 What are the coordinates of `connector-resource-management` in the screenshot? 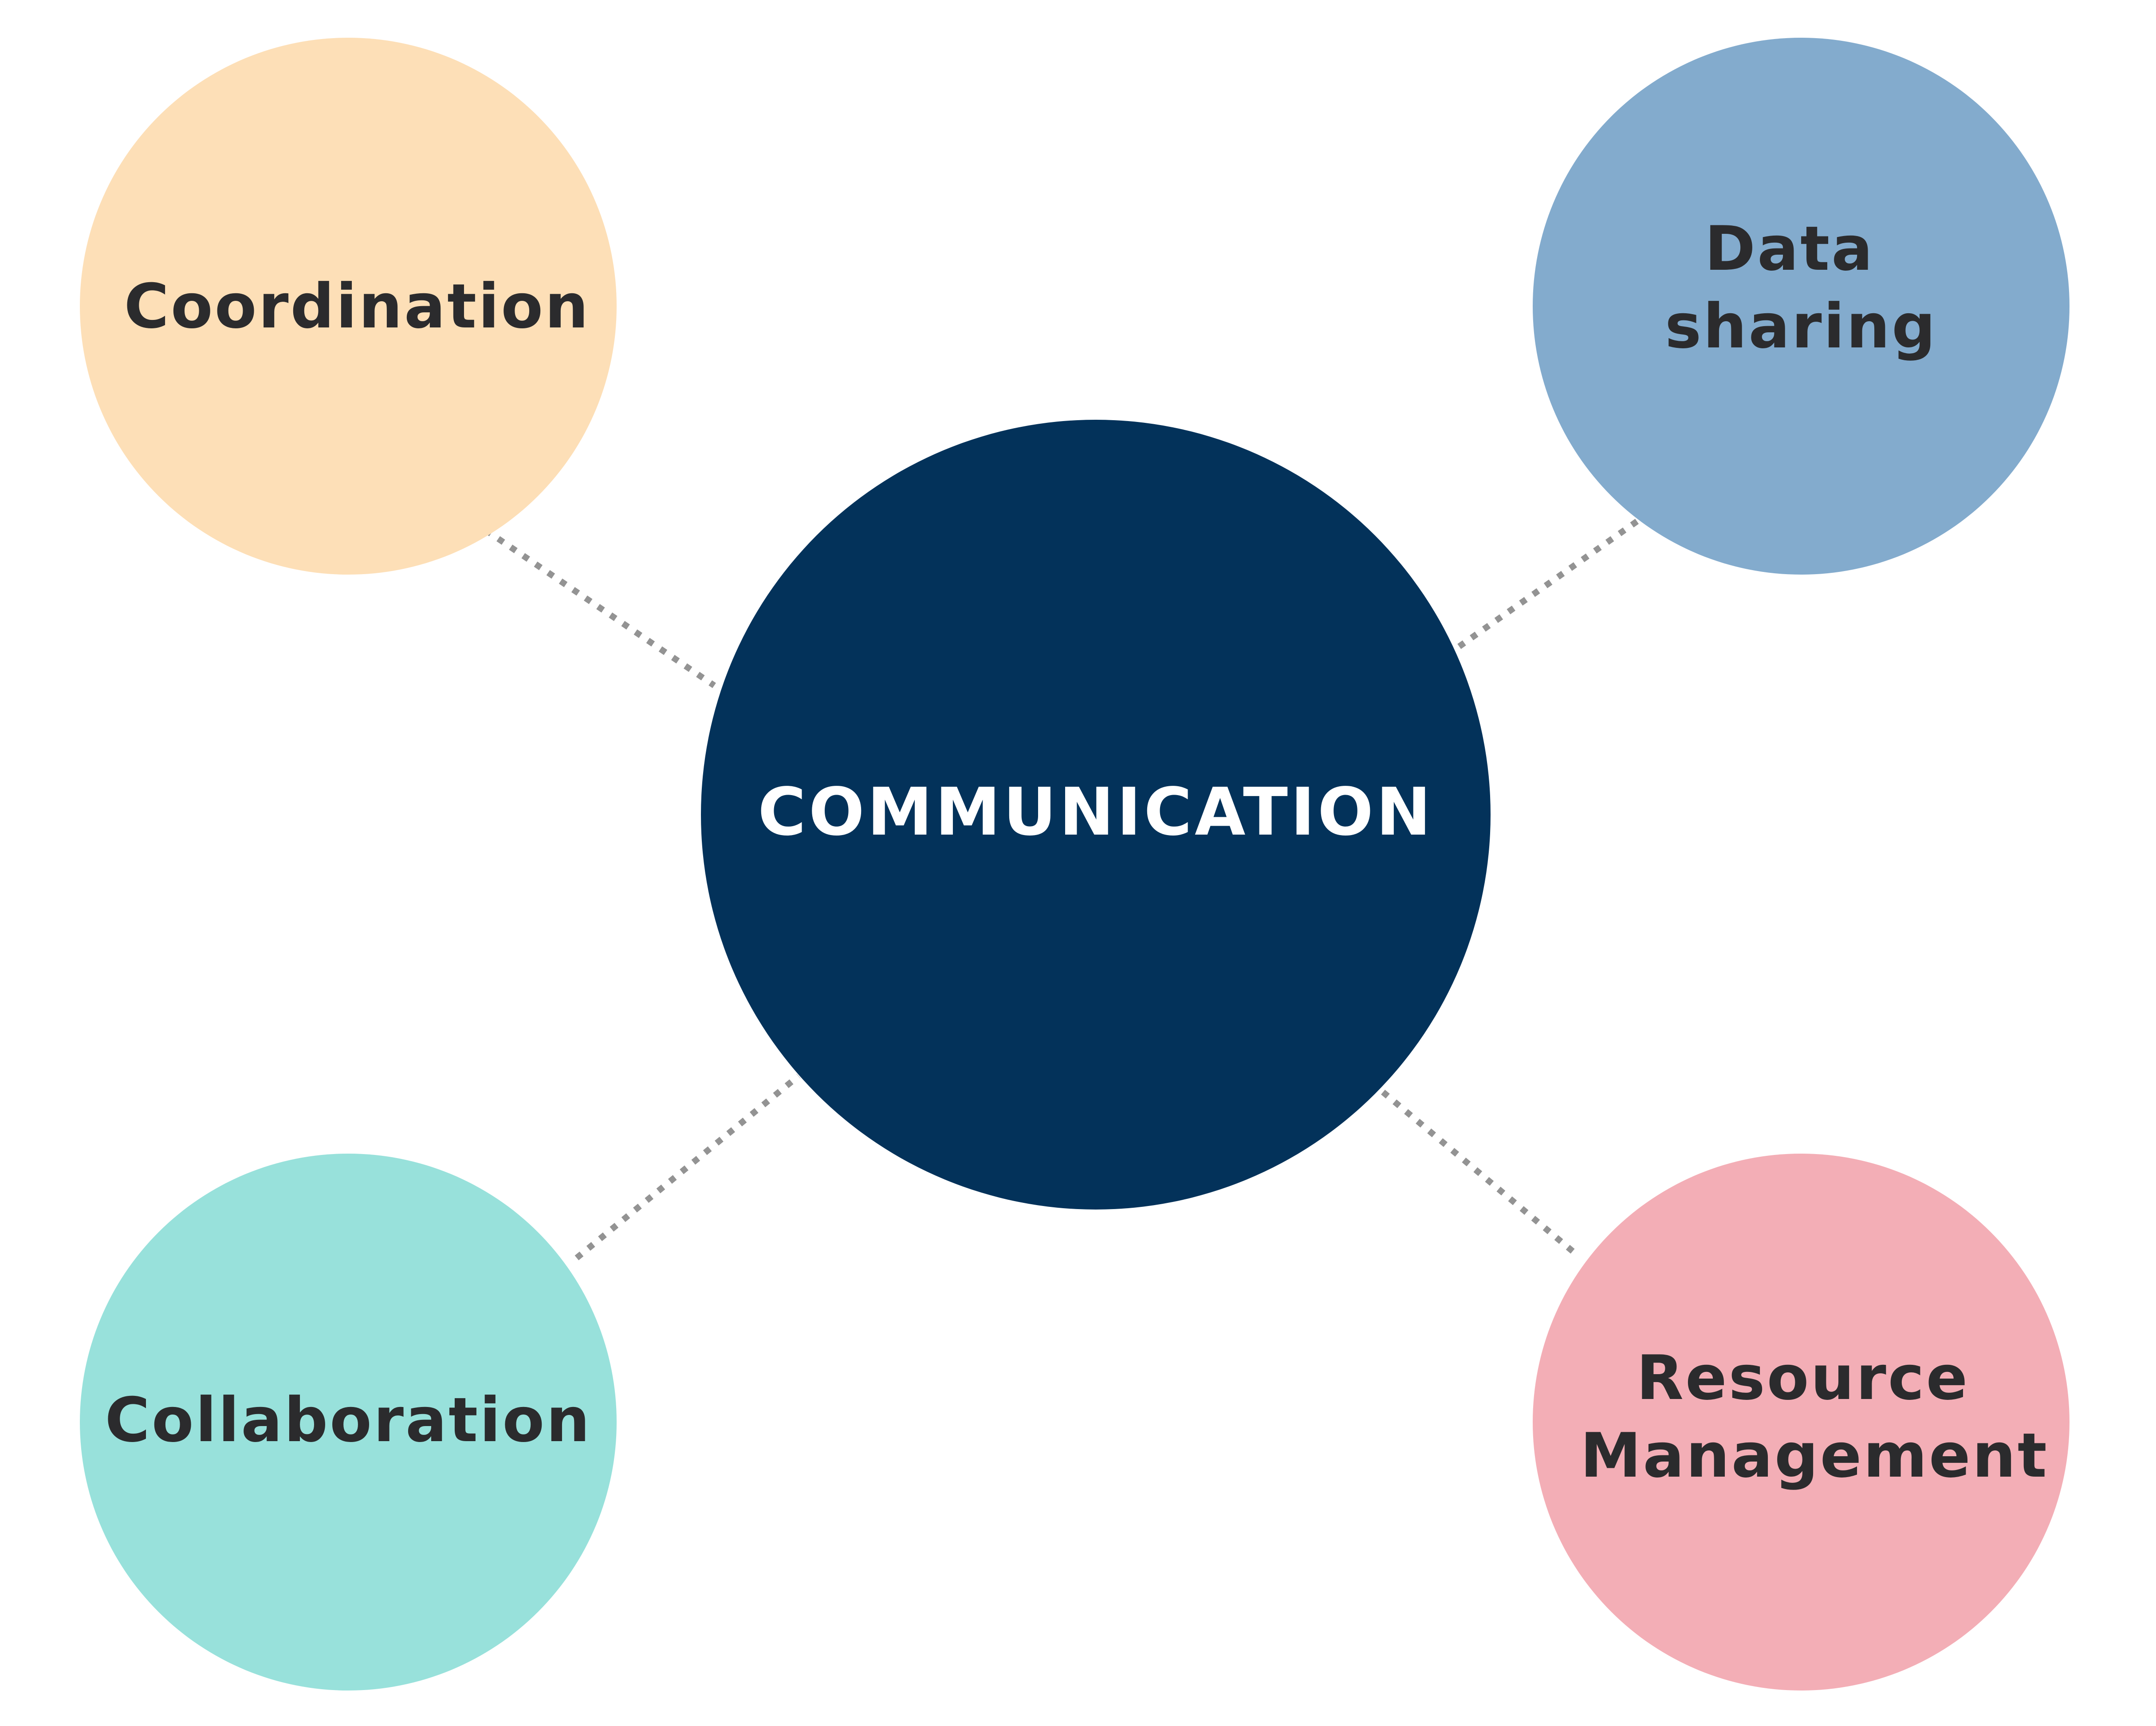 It's located at (1476, 1171).